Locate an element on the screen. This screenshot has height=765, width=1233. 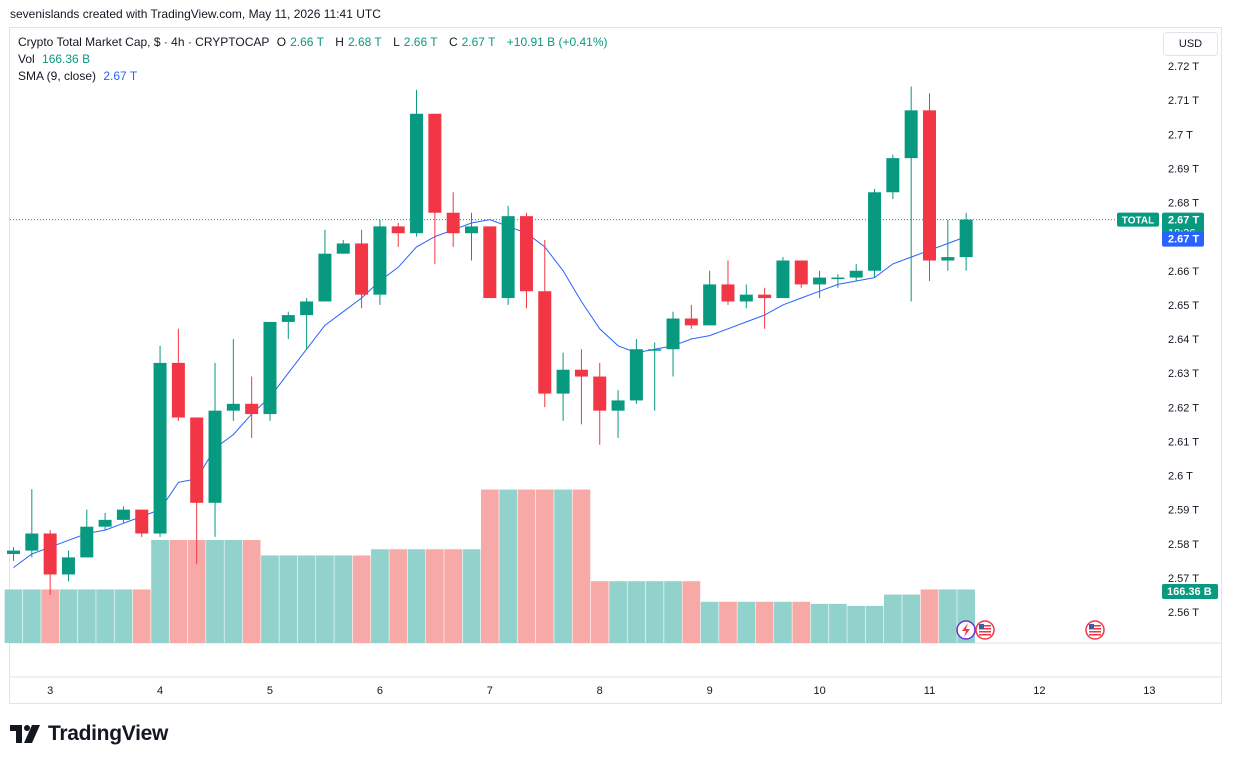
symbol-tag-text: TOTAL is located at coordinates (1138, 221).